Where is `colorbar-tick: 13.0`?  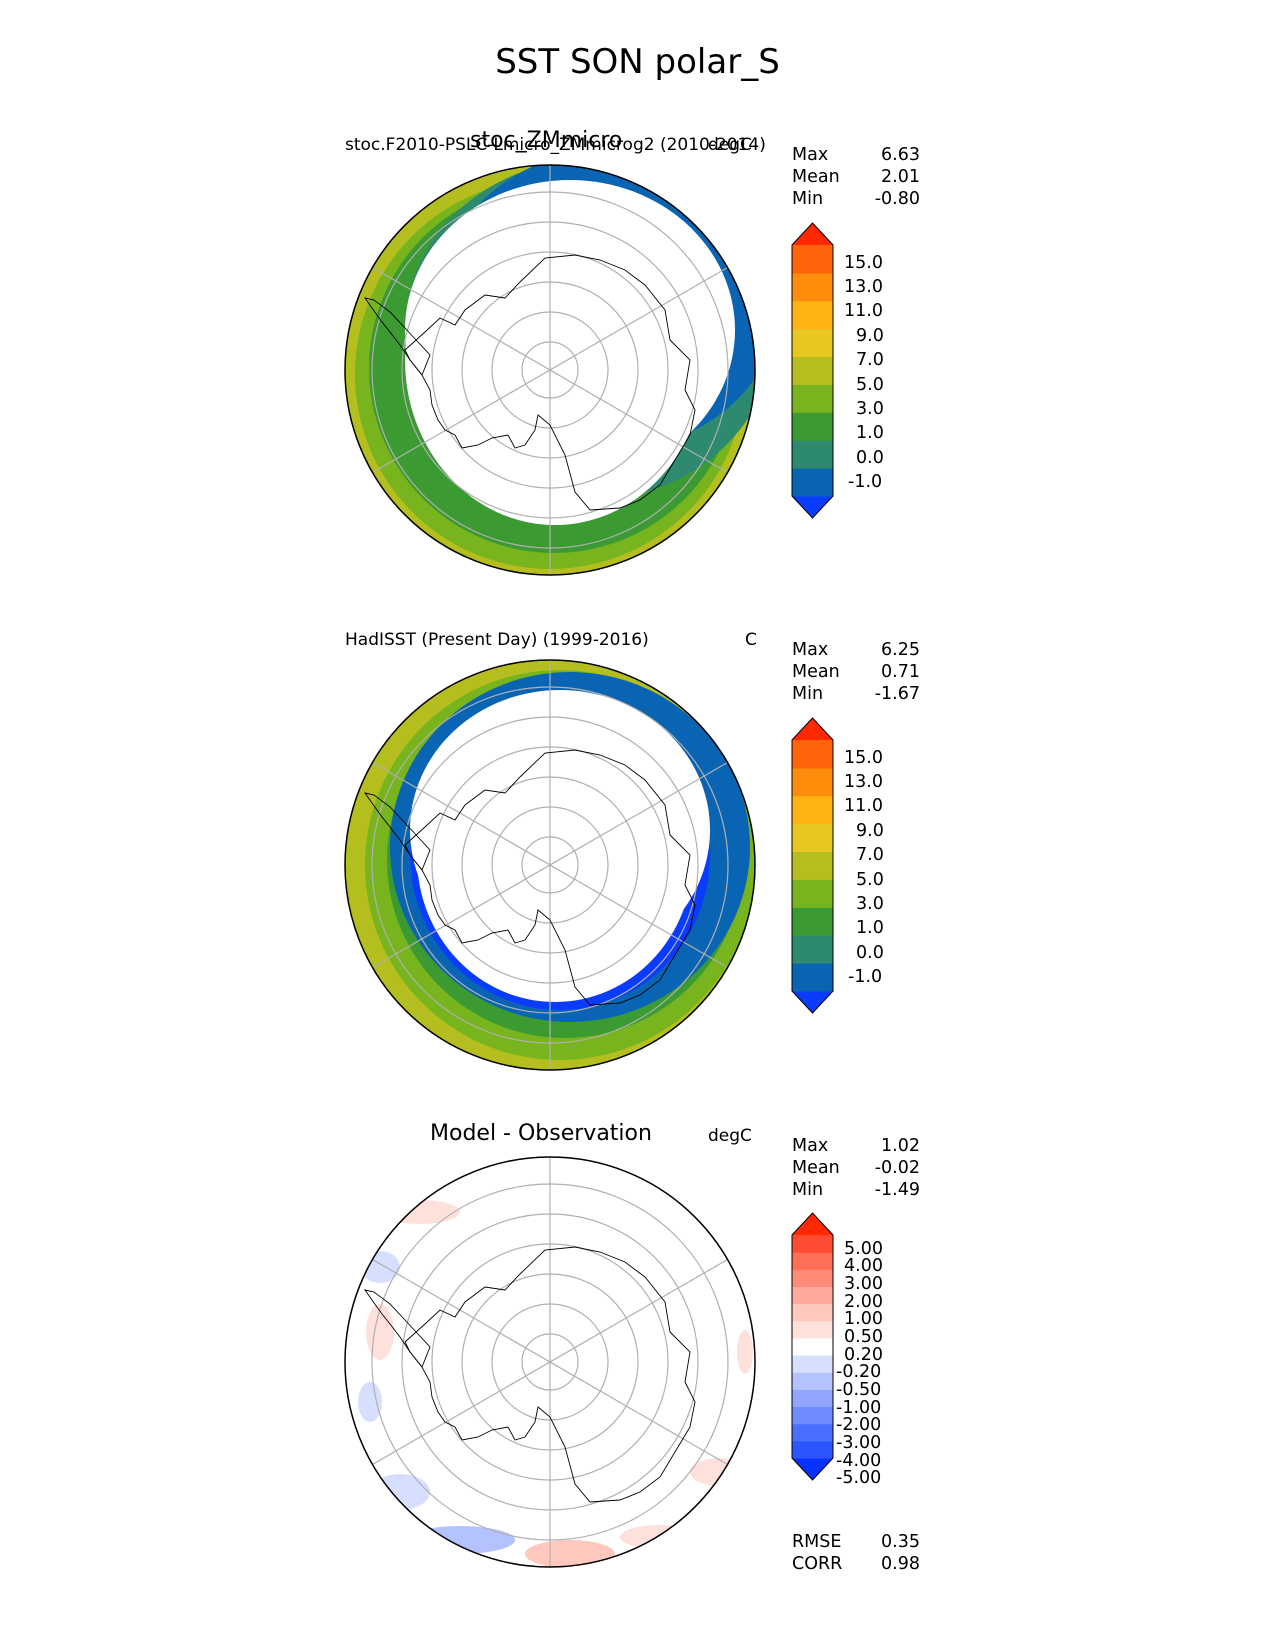 colorbar-tick: 13.0 is located at coordinates (863, 287).